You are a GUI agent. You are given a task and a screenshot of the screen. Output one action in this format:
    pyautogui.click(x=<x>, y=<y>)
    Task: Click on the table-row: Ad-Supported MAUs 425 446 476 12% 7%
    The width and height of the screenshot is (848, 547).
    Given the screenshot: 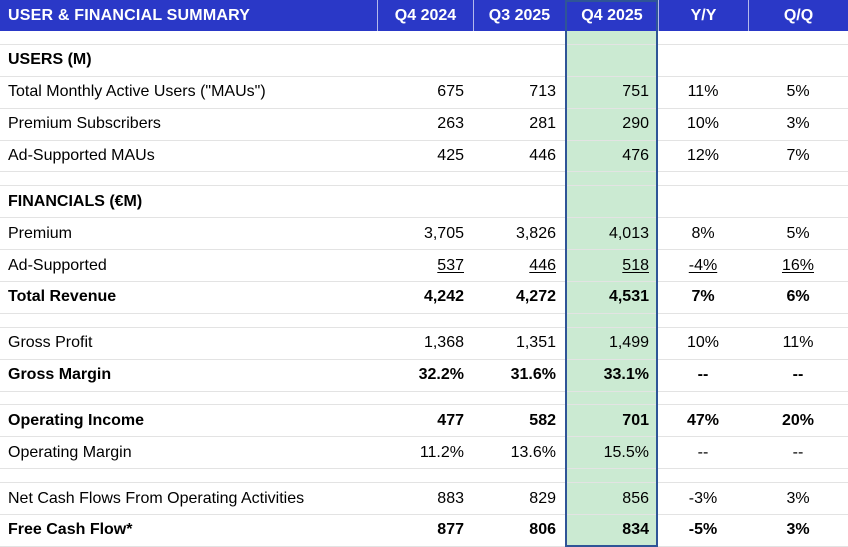 What is the action you would take?
    pyautogui.click(x=424, y=156)
    